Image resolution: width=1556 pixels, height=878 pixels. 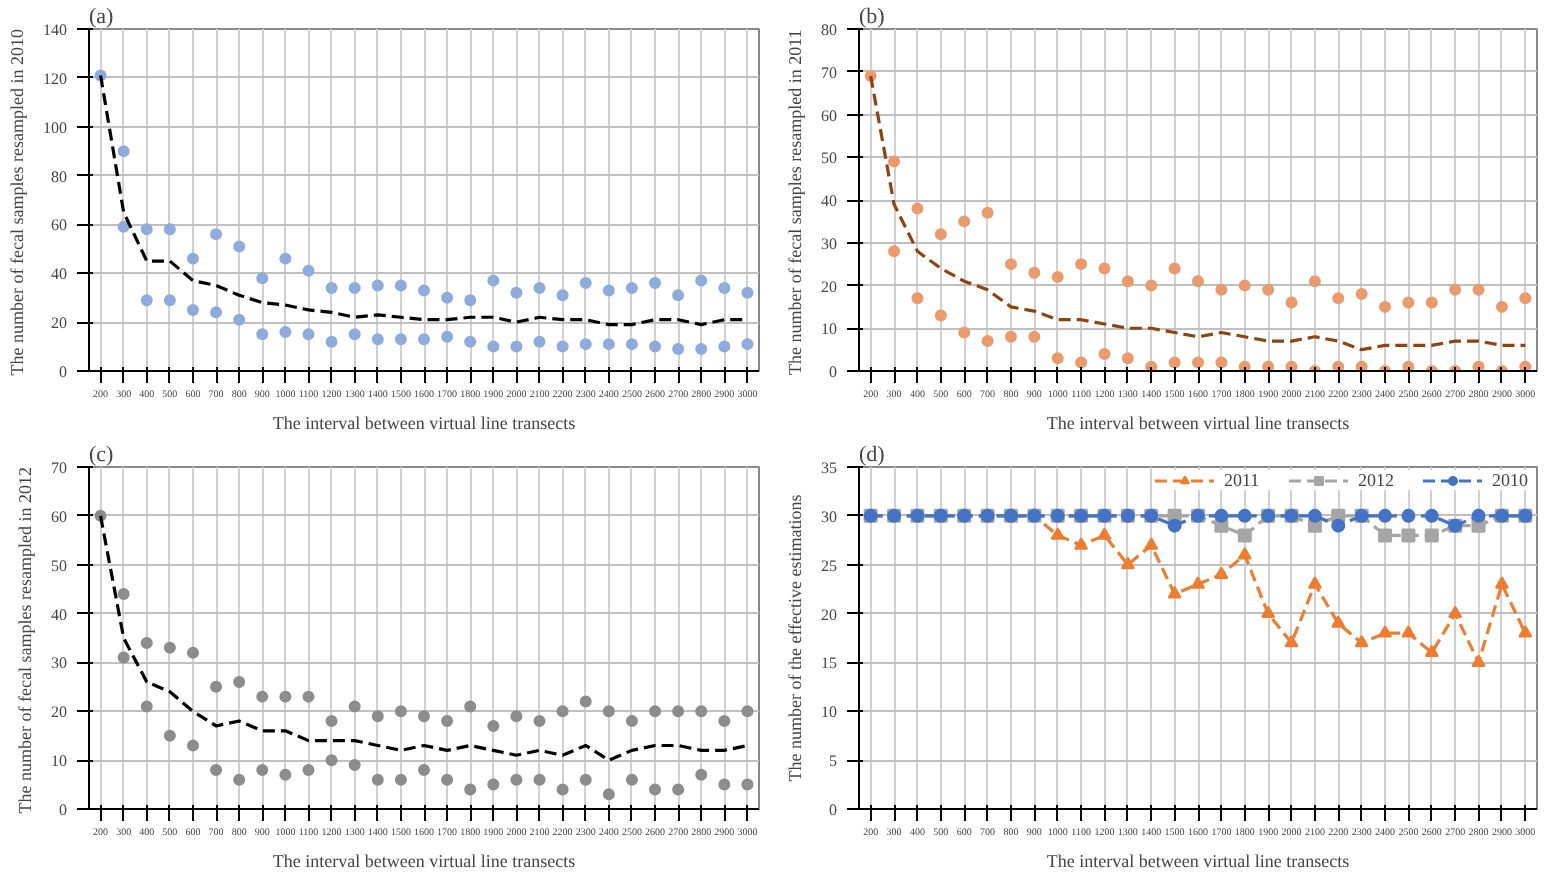 I want to click on chart-title: (b), so click(x=872, y=17).